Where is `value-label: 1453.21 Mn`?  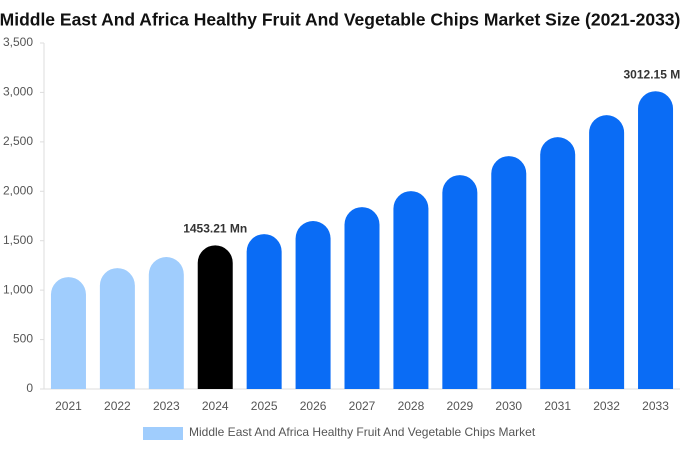 value-label: 1453.21 Mn is located at coordinates (215, 229).